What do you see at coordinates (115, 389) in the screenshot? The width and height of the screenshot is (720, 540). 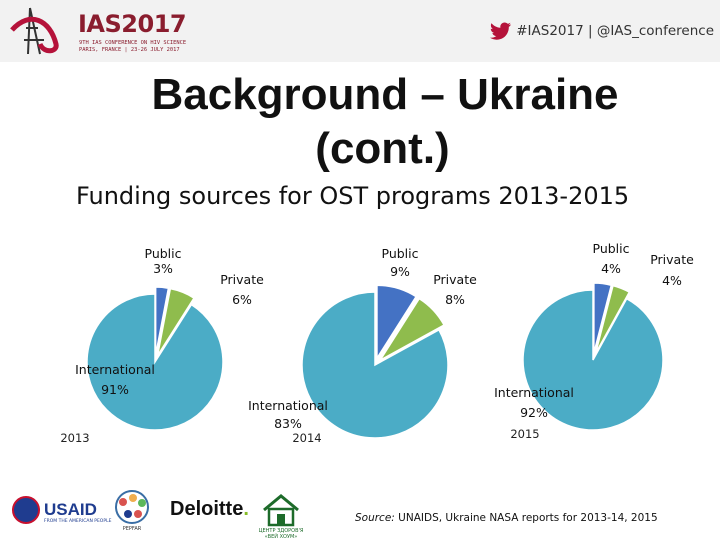 I see `slice-value-label: 91%` at bounding box center [115, 389].